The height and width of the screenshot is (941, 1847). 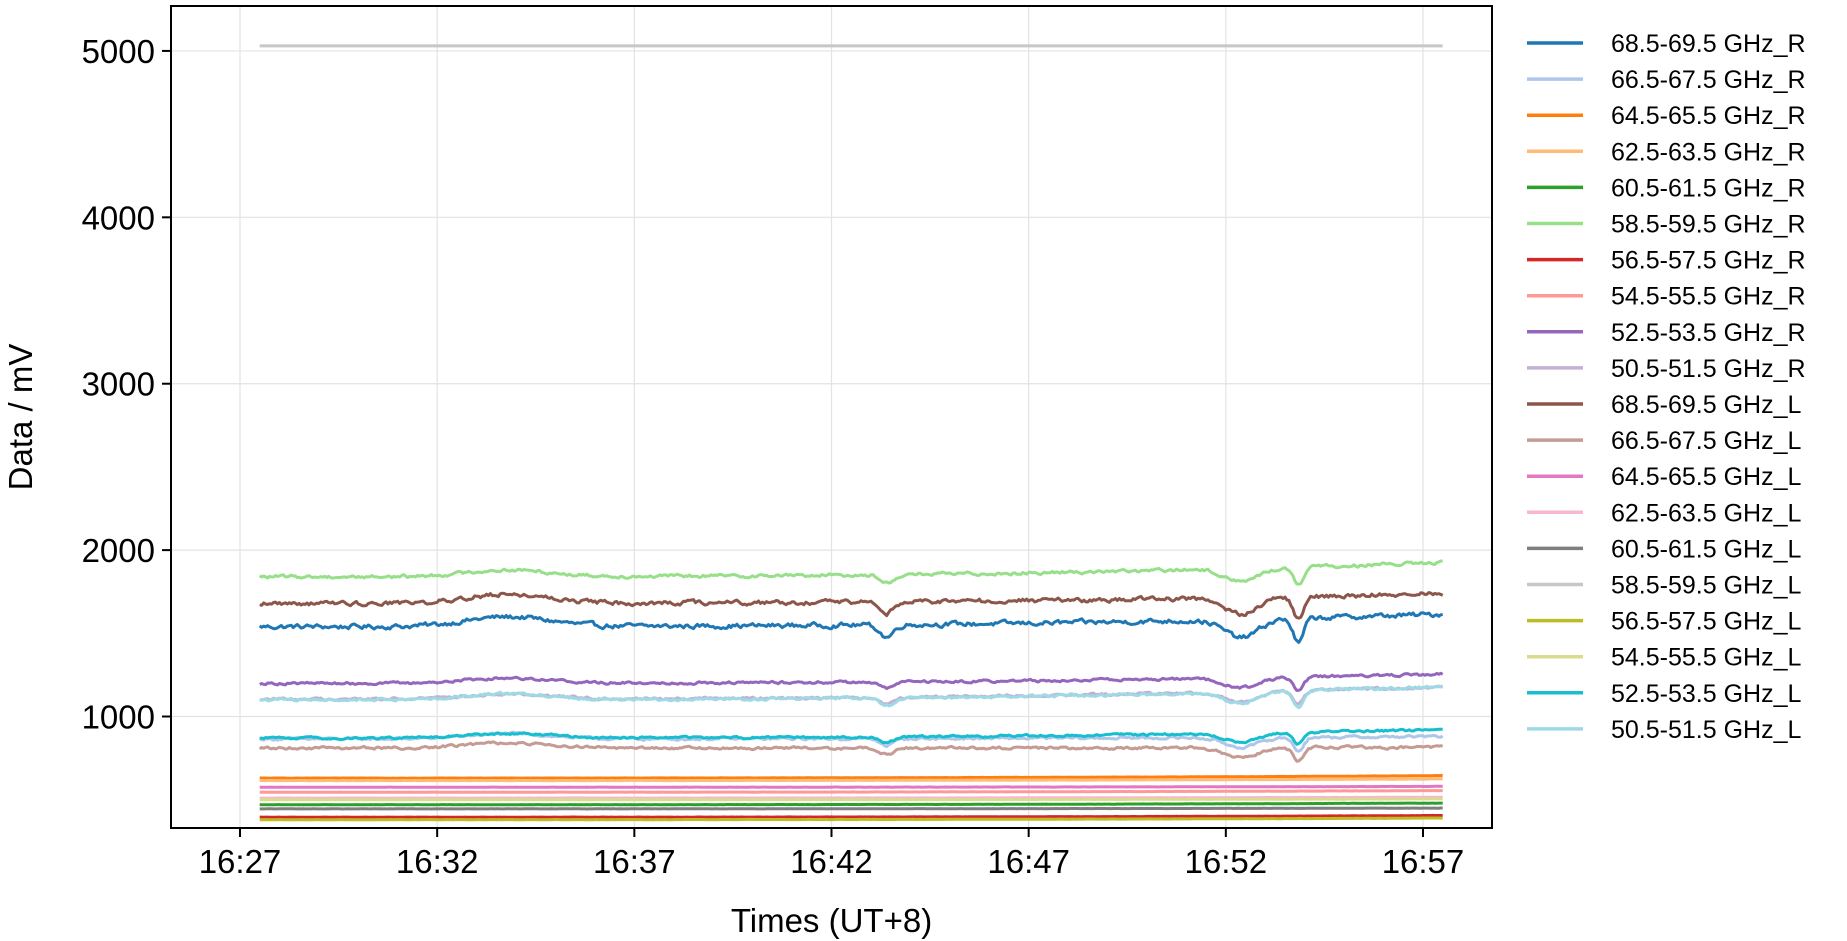 What do you see at coordinates (1708, 333) in the screenshot?
I see `legend-label: 52.5-53.5 GHz_R` at bounding box center [1708, 333].